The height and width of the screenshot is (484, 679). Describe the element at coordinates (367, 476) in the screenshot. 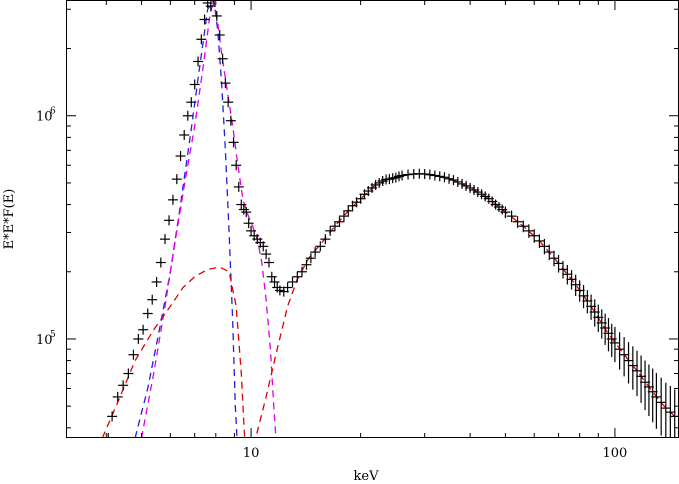

I see `x-axis-label: keV` at that location.